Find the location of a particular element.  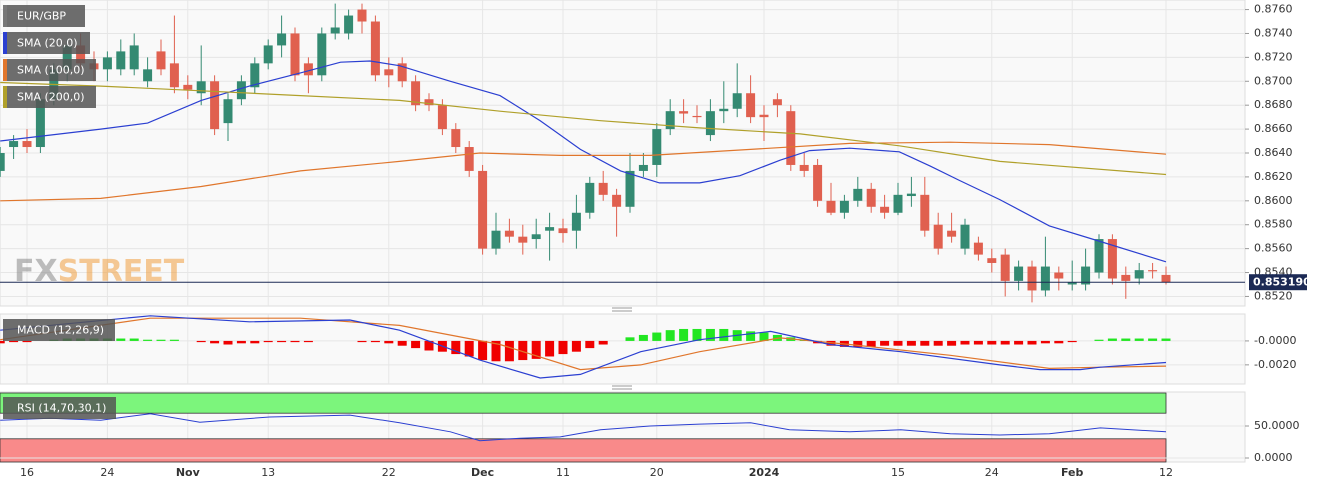

x-tick-label: 20 is located at coordinates (657, 472).